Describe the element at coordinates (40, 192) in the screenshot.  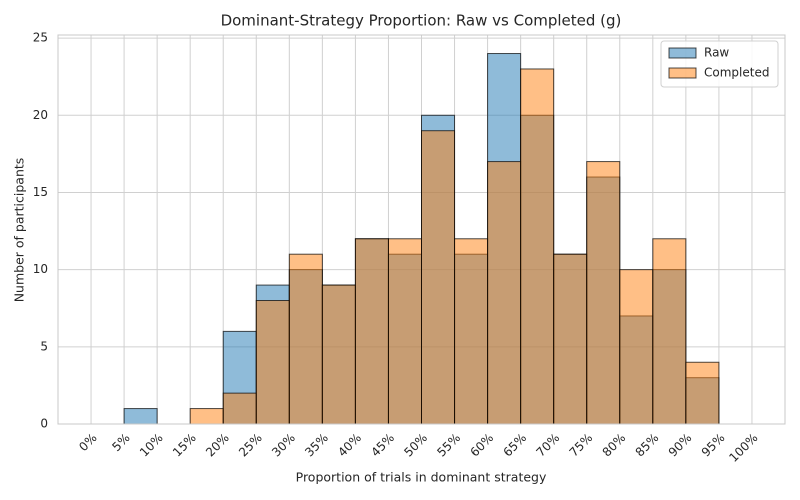
I see `y-tick-label: 15` at that location.